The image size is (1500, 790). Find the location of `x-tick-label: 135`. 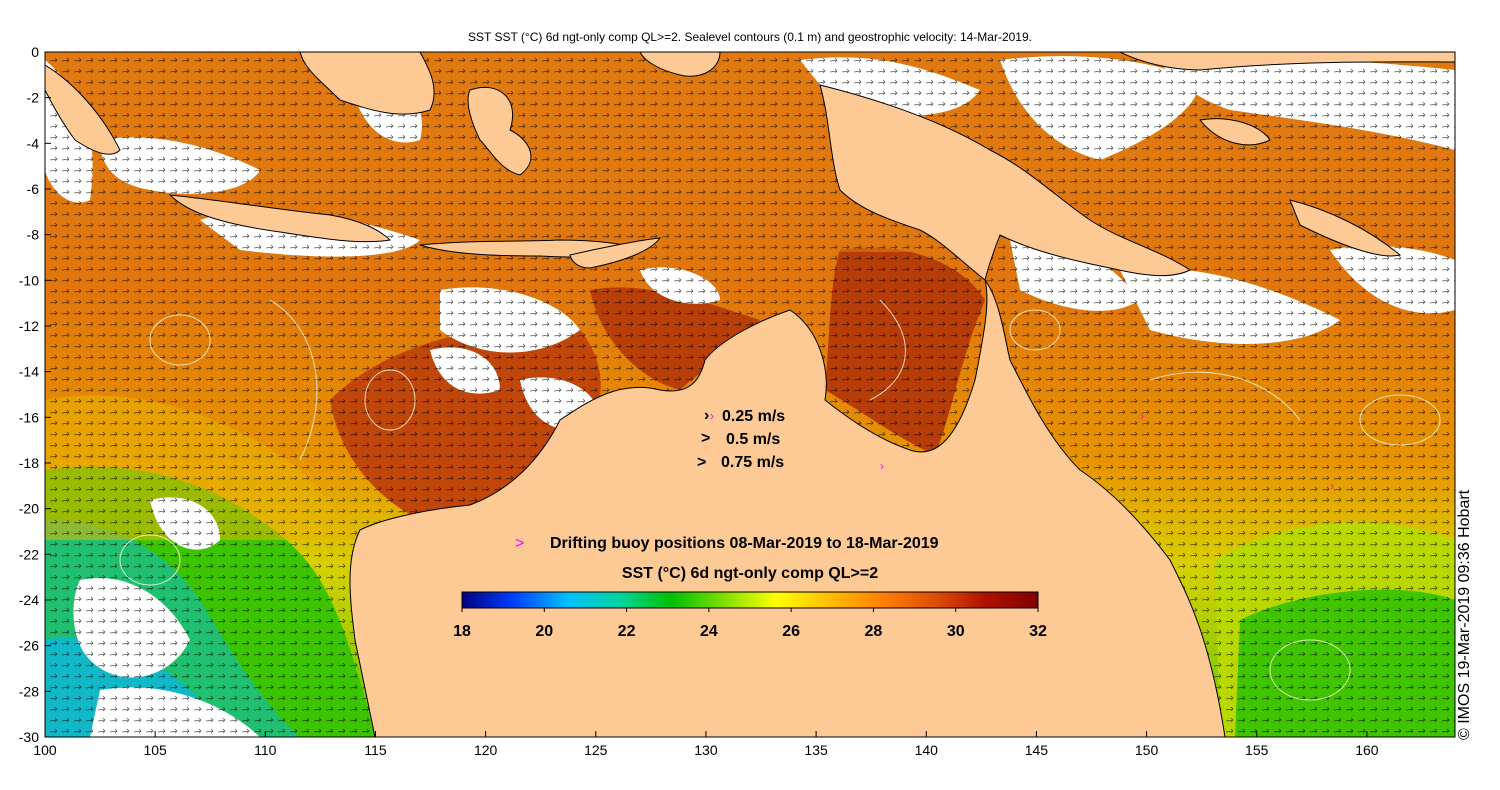

x-tick-label: 135 is located at coordinates (816, 750).